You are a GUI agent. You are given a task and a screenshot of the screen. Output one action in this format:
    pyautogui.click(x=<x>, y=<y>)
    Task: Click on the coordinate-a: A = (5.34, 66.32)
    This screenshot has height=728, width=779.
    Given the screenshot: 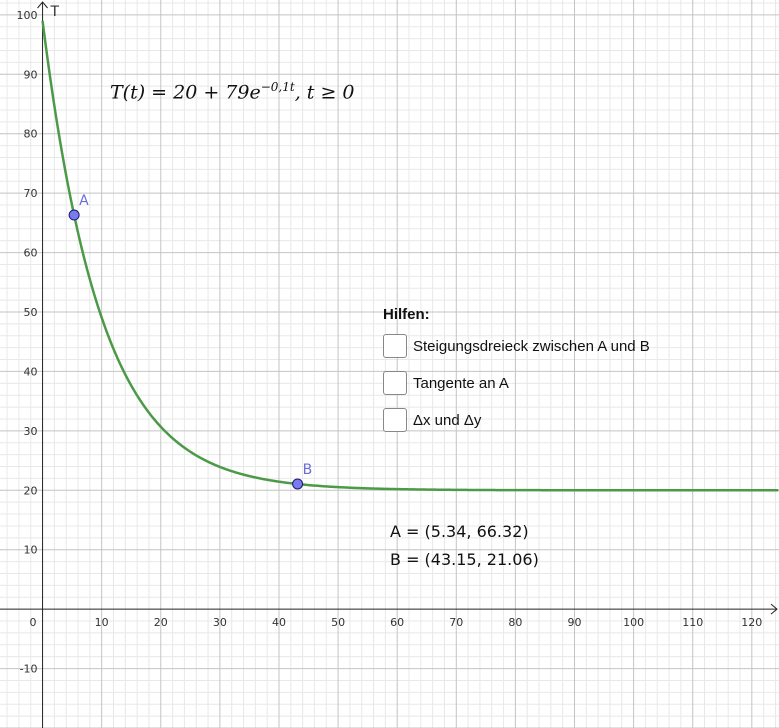 What is the action you would take?
    pyautogui.click(x=459, y=531)
    